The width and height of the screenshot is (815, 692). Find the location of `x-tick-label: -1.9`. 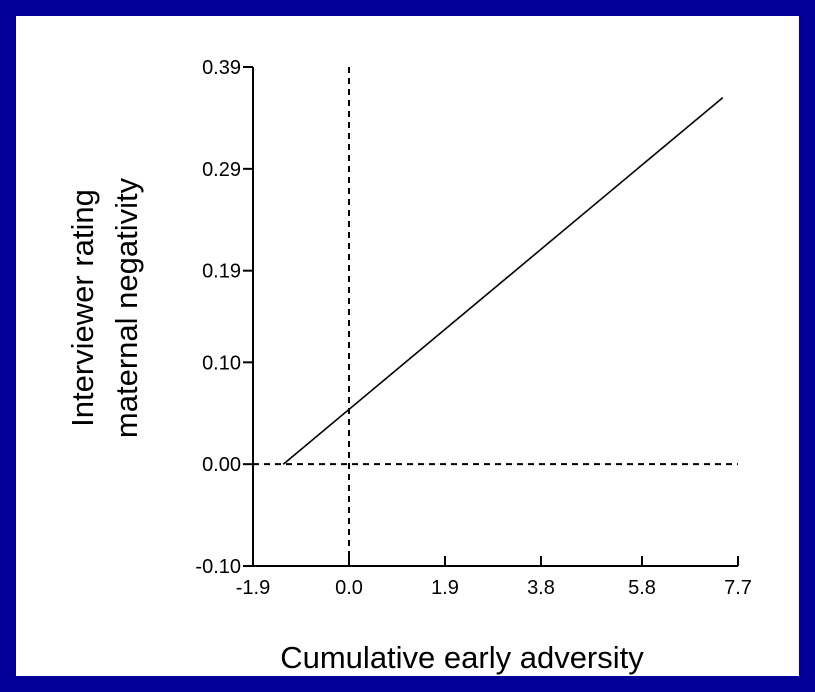

x-tick-label: -1.9 is located at coordinates (253, 588).